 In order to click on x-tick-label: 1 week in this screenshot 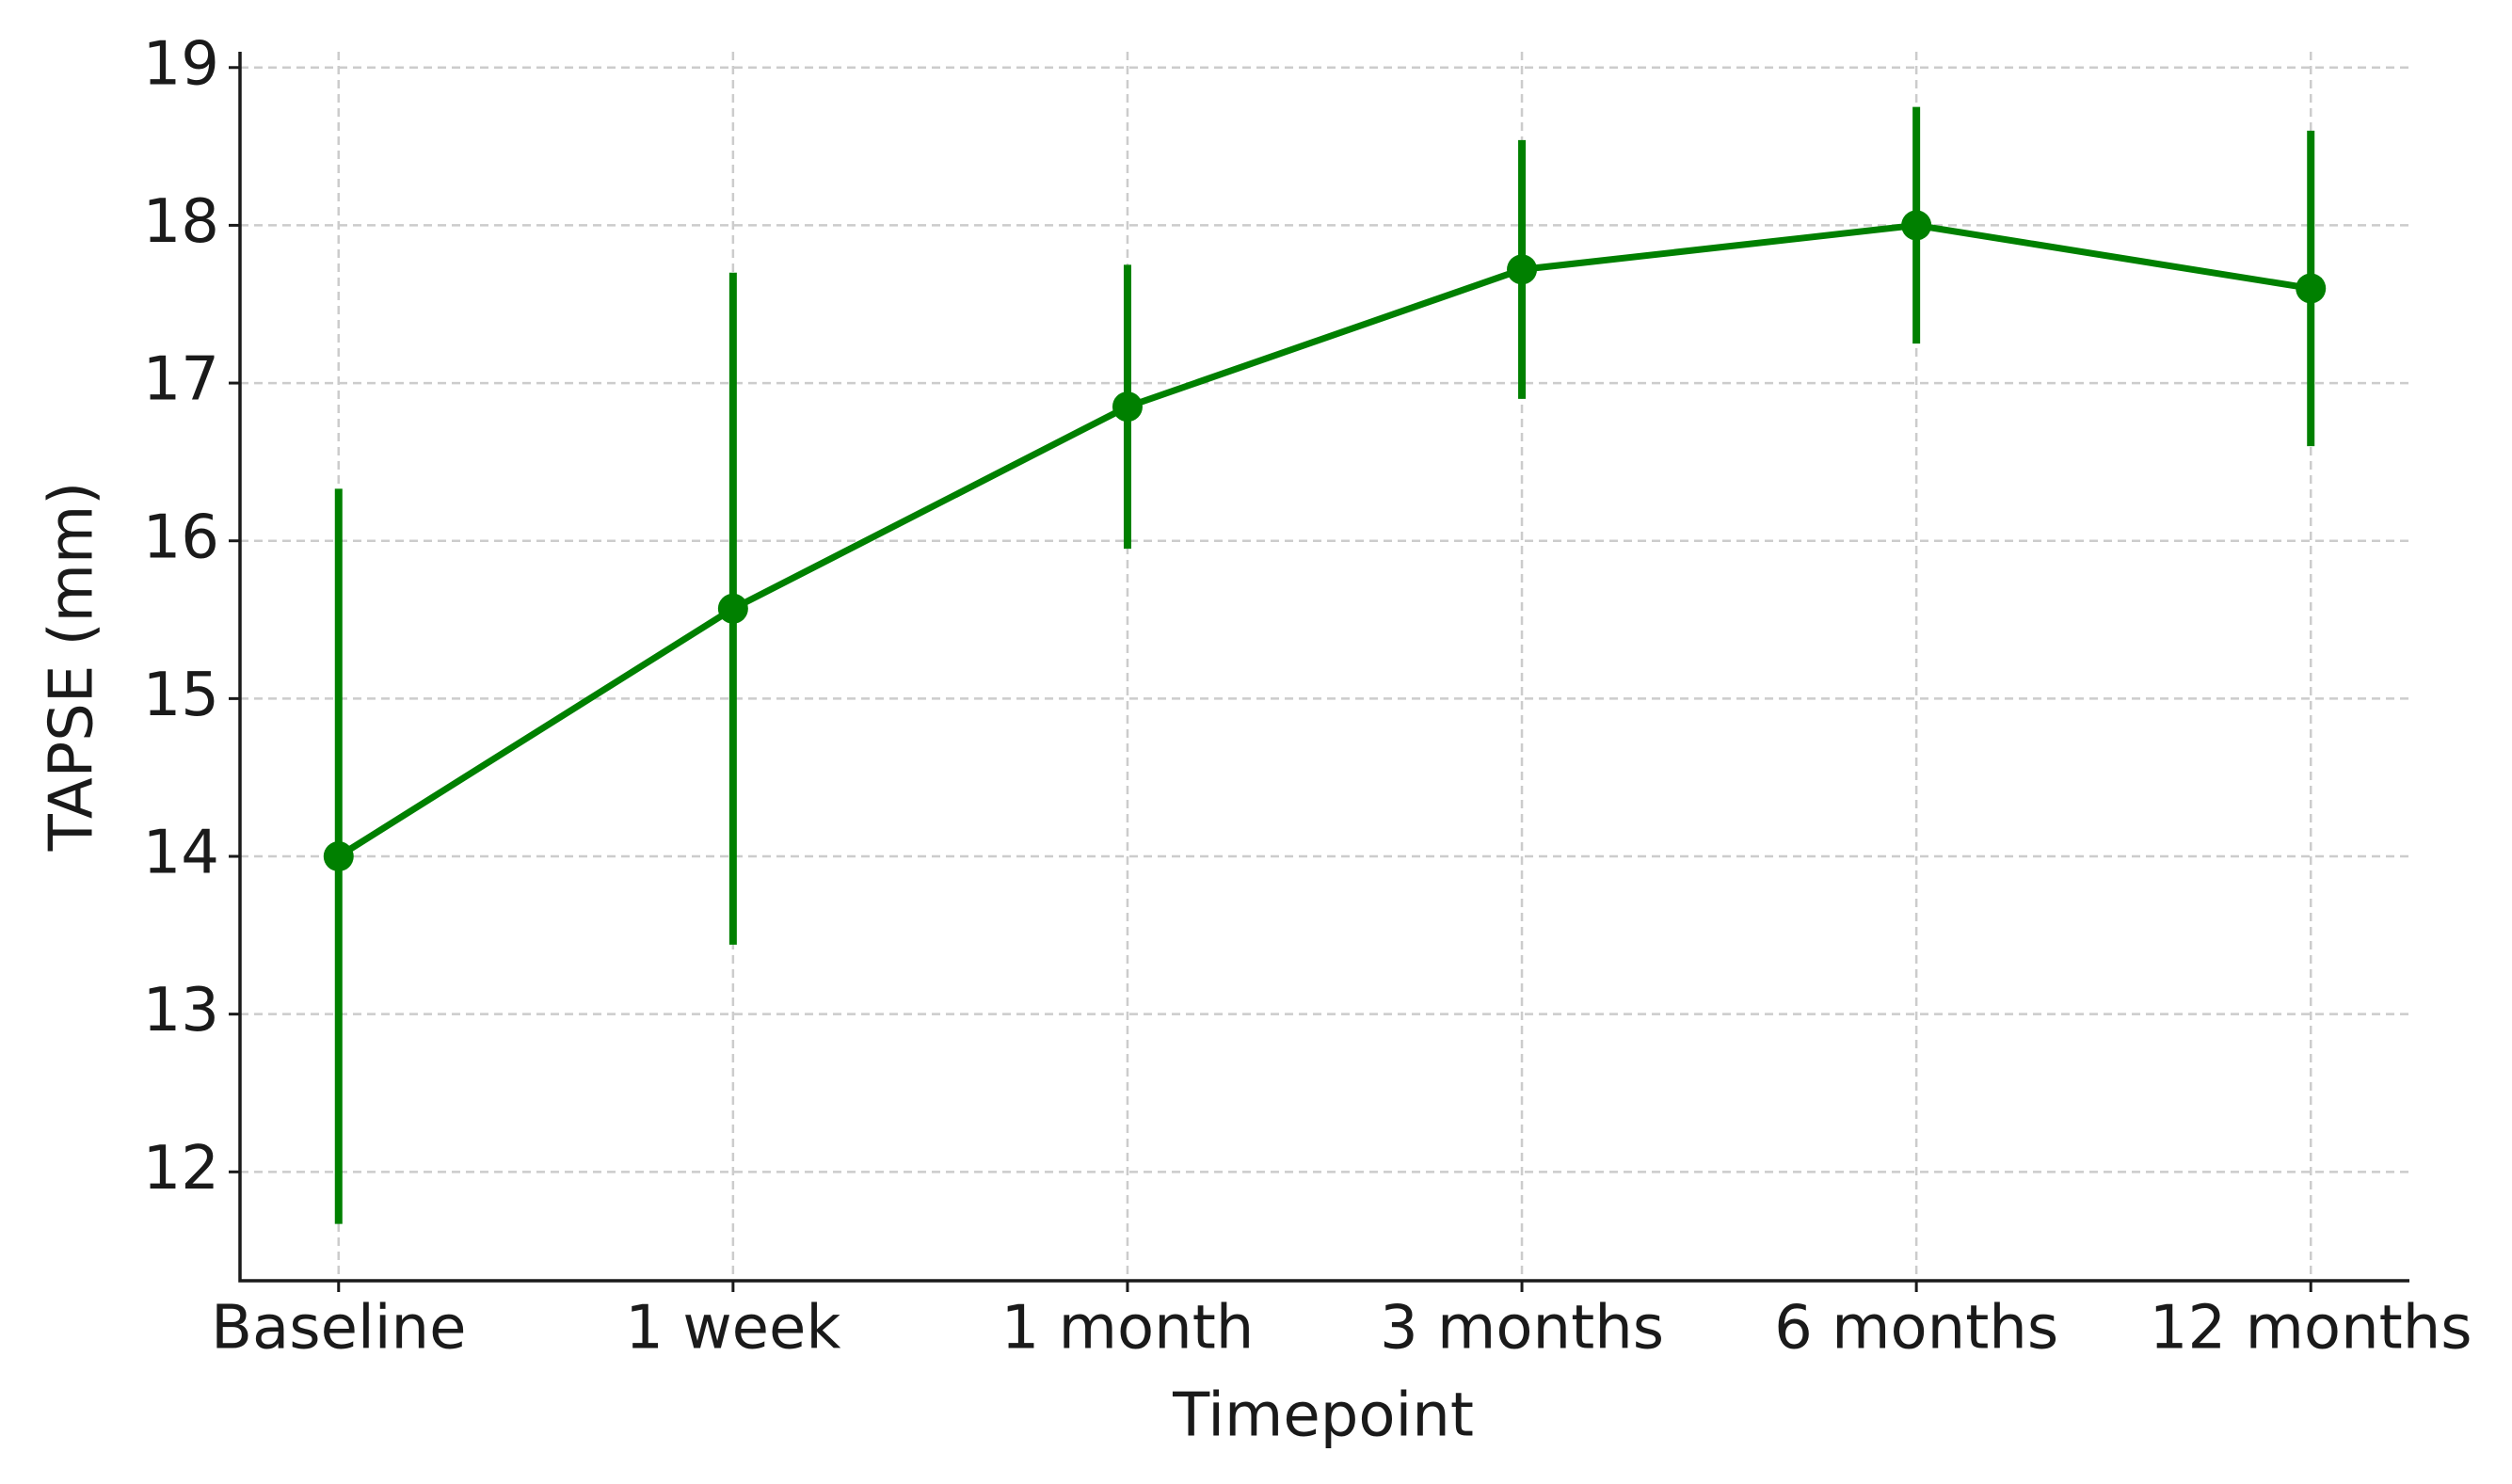, I will do `click(732, 1329)`.